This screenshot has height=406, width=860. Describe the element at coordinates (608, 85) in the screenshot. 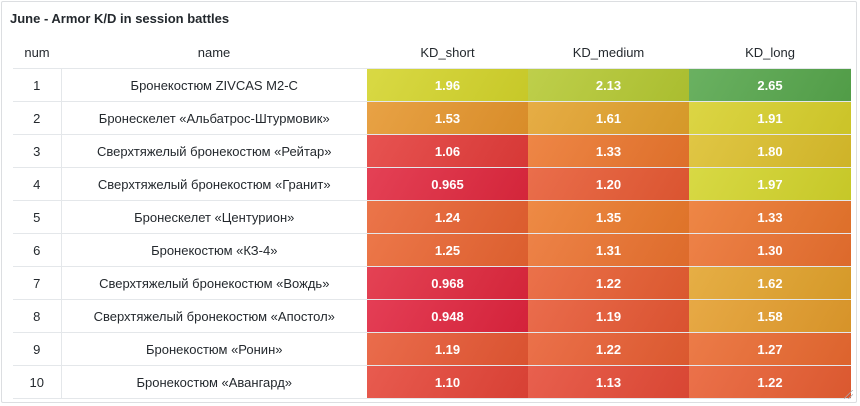

I see `kd-medium-cell: 2.13` at that location.